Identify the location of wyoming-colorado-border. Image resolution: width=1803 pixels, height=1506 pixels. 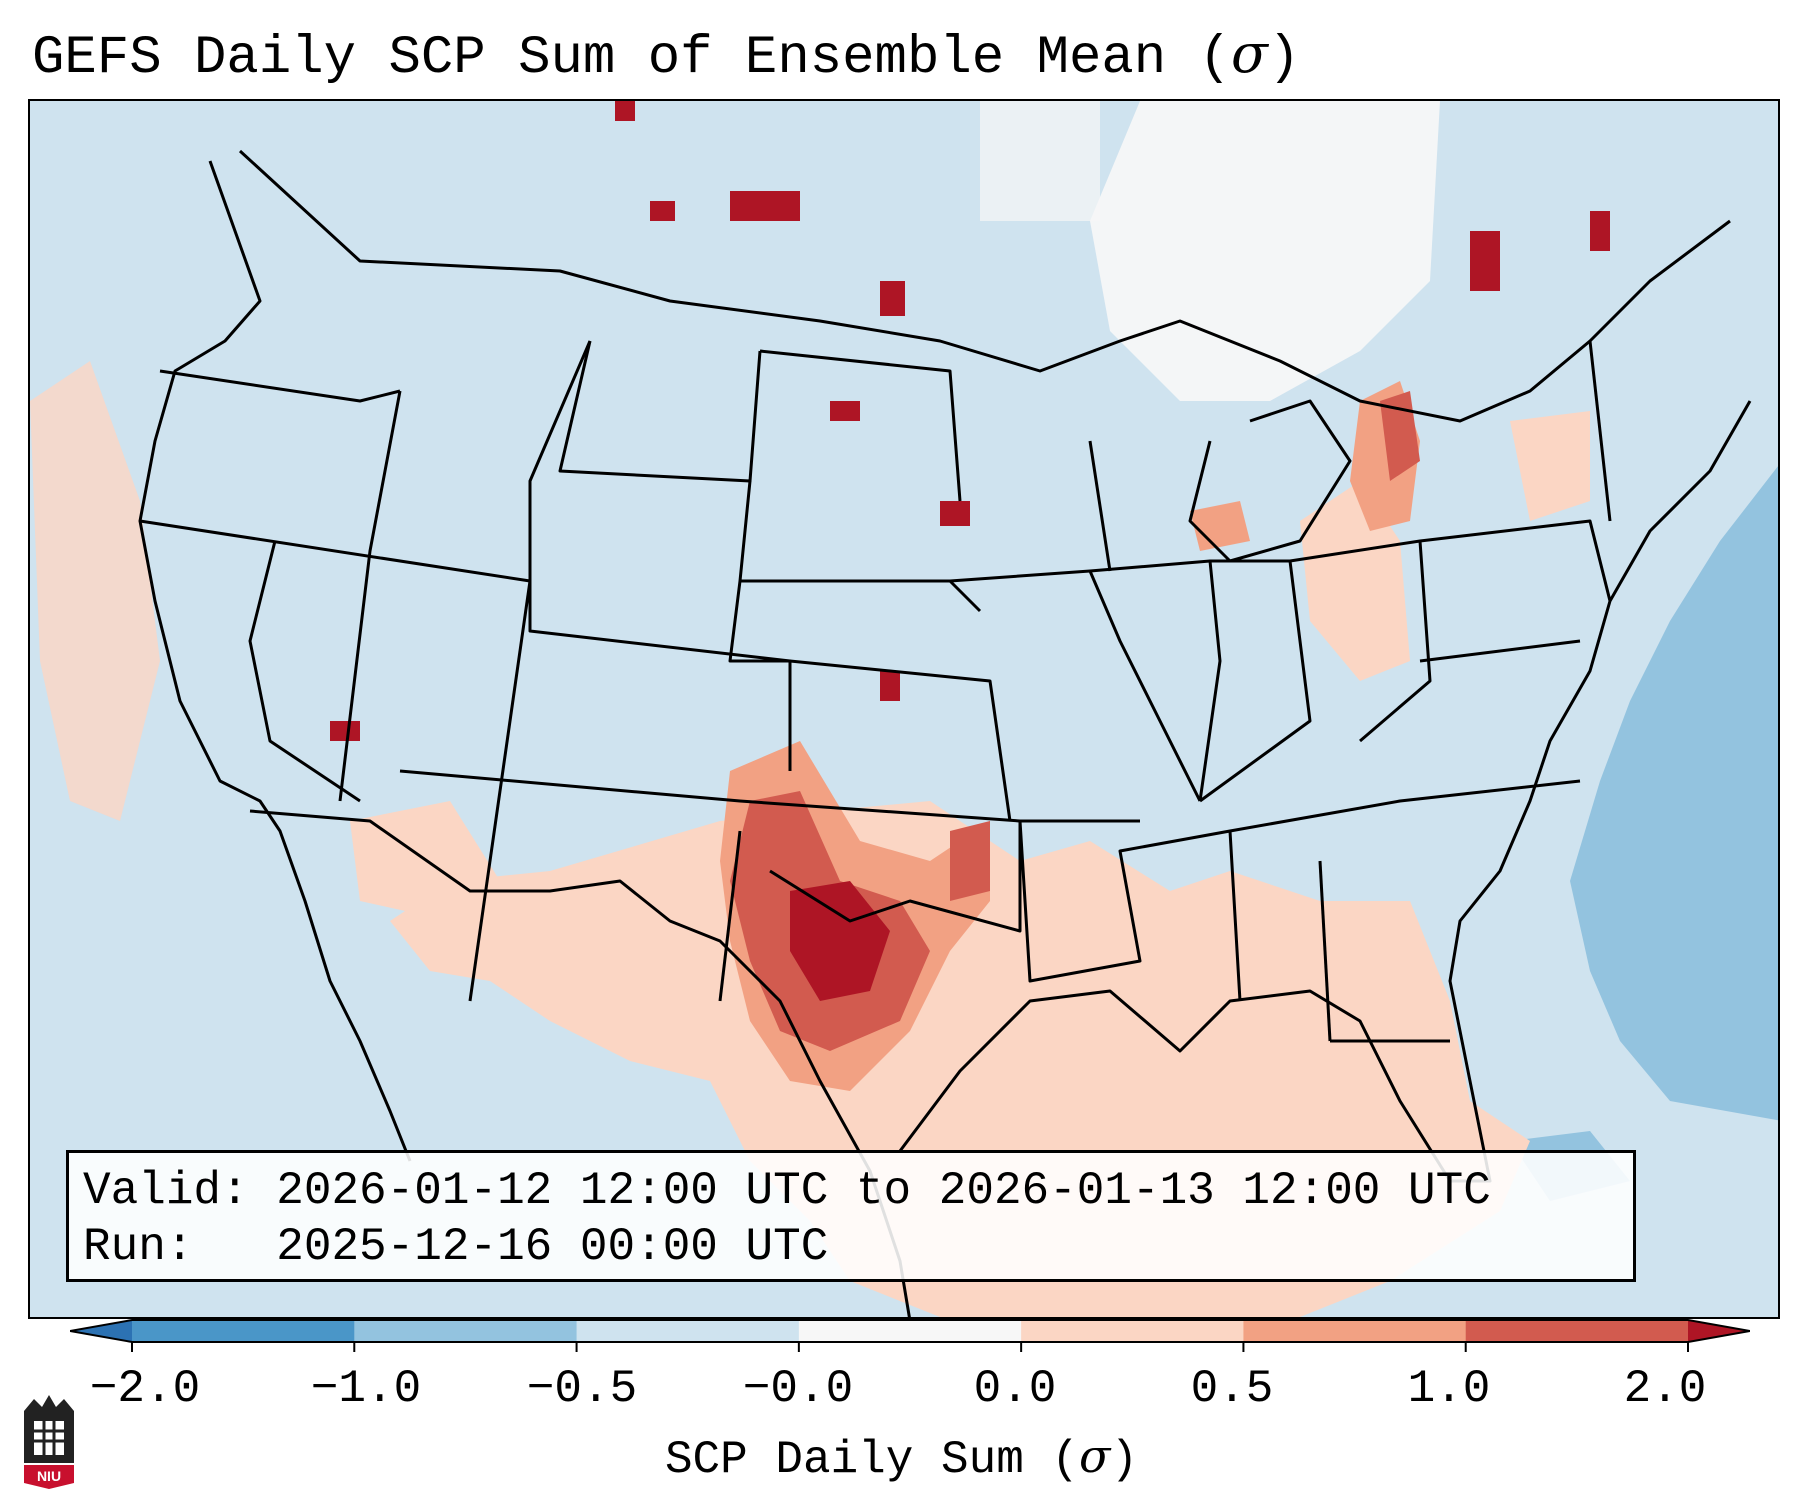
(660, 555).